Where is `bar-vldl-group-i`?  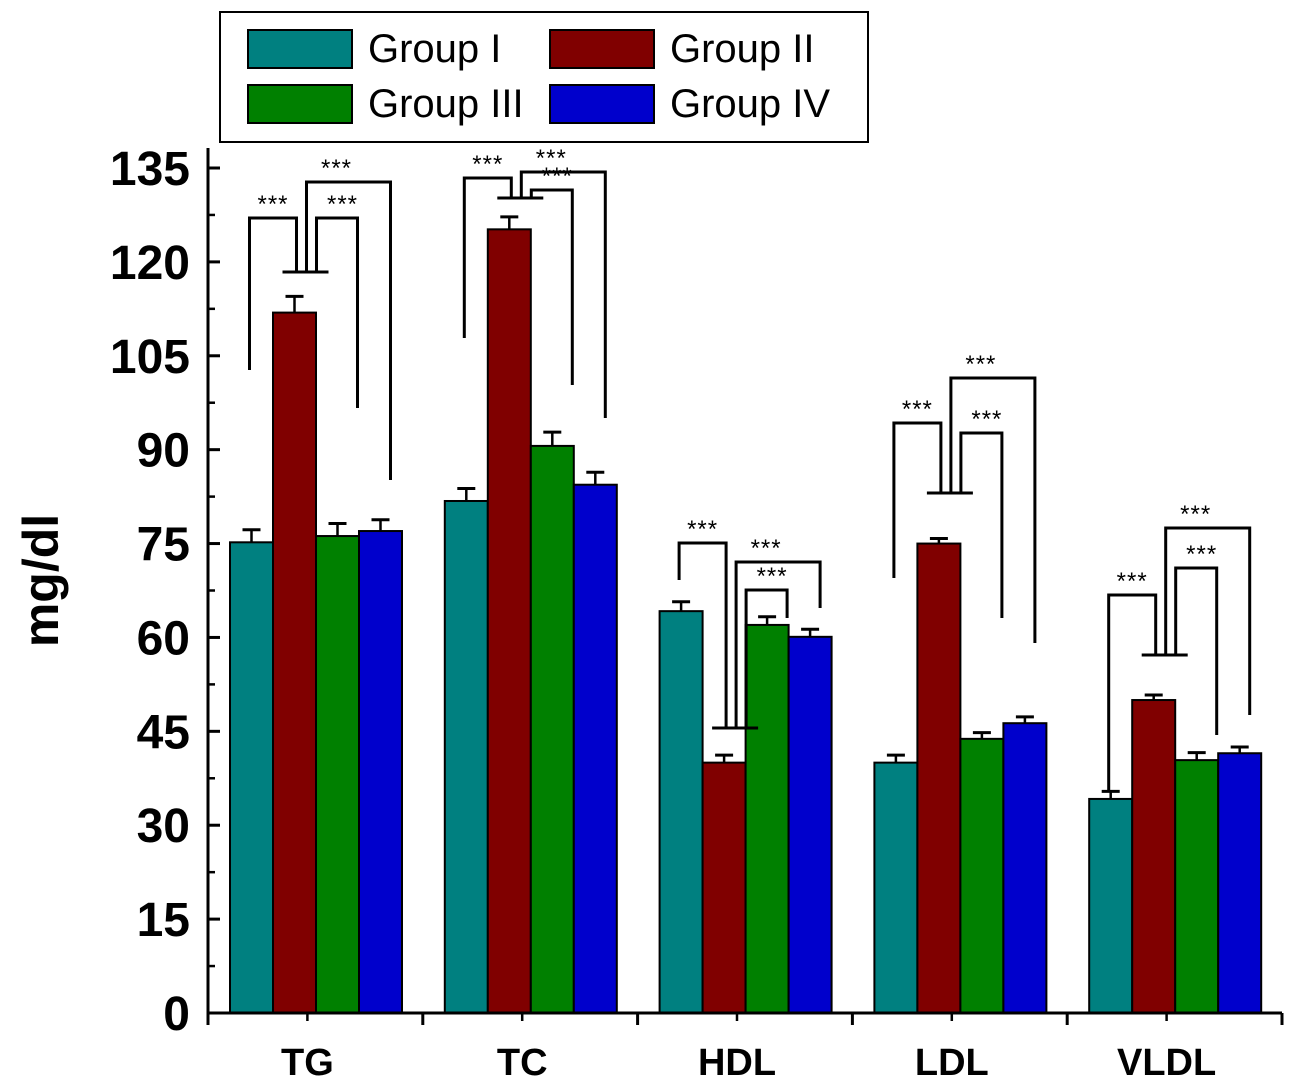 bar-vldl-group-i is located at coordinates (1111, 906).